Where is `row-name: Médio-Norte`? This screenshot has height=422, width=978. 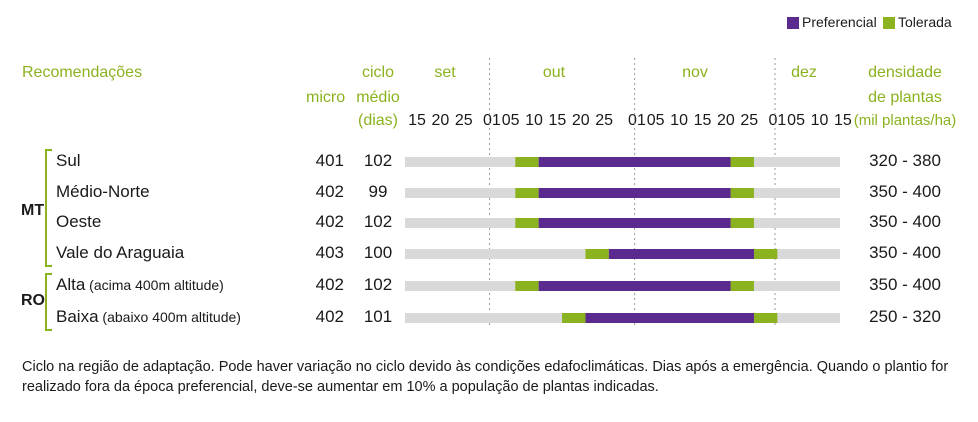
row-name: Médio-Norte is located at coordinates (103, 192).